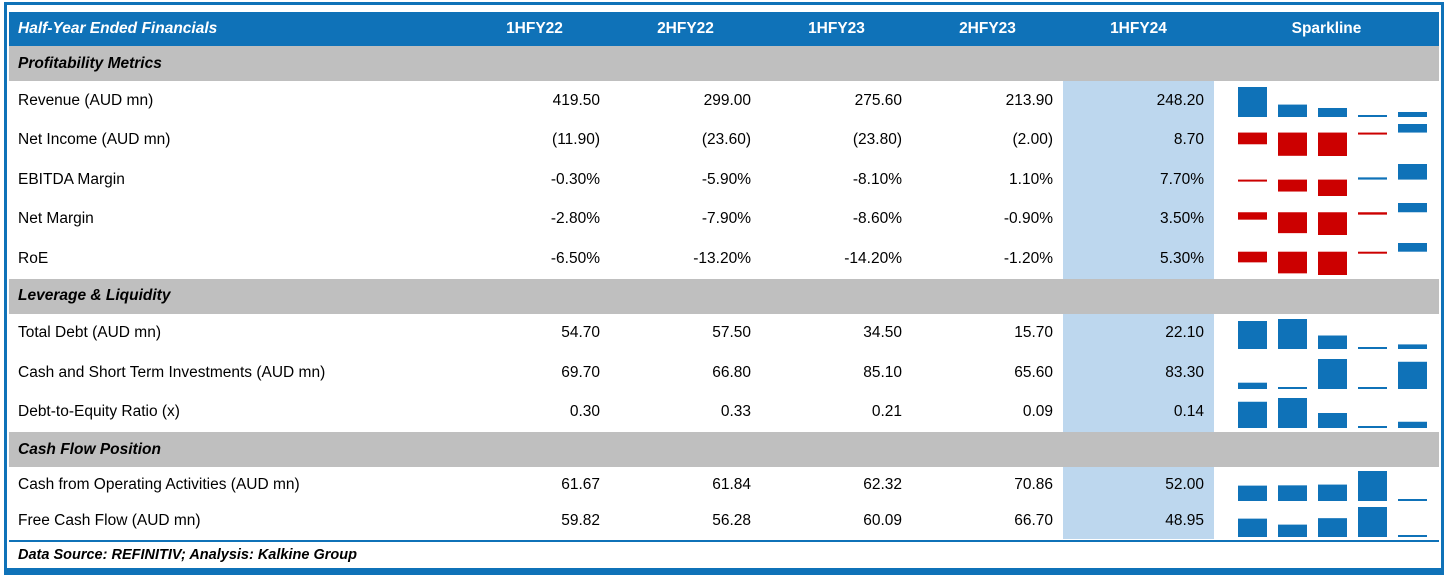 This screenshot has width=1448, height=577. Describe the element at coordinates (584, 412) in the screenshot. I see `cell-value-1hfy22: 0.30` at that location.